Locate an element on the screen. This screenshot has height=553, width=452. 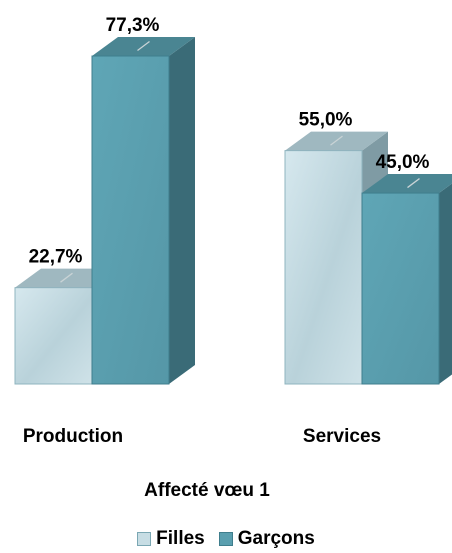
bar-garcons-services is located at coordinates (406, 279).